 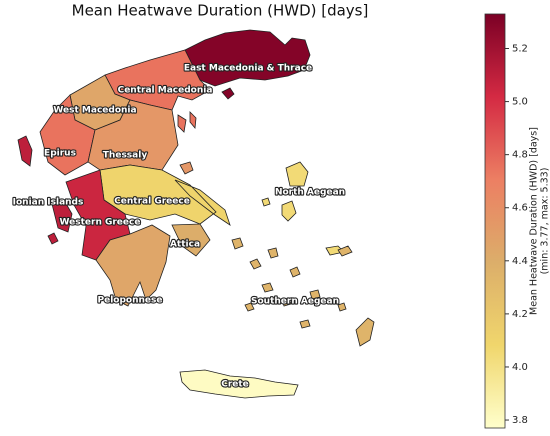 I want to click on region-label: West Macedonia, so click(x=94, y=111).